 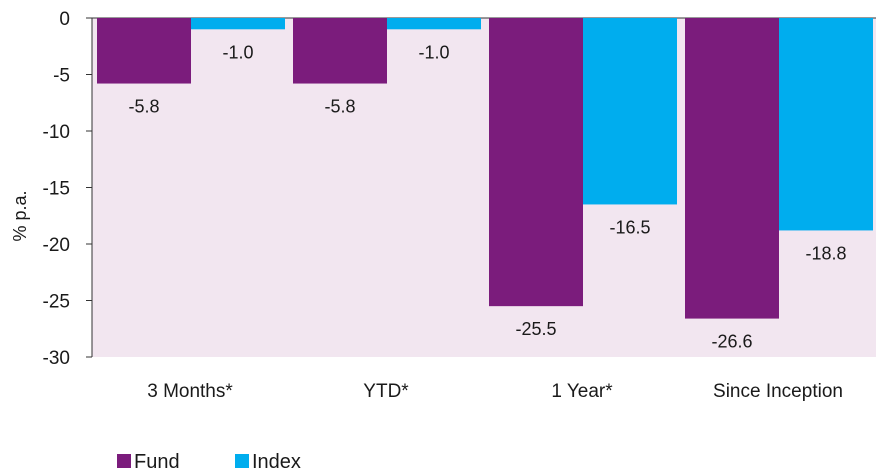 I want to click on data-label-fund: -26.6, so click(x=731, y=342).